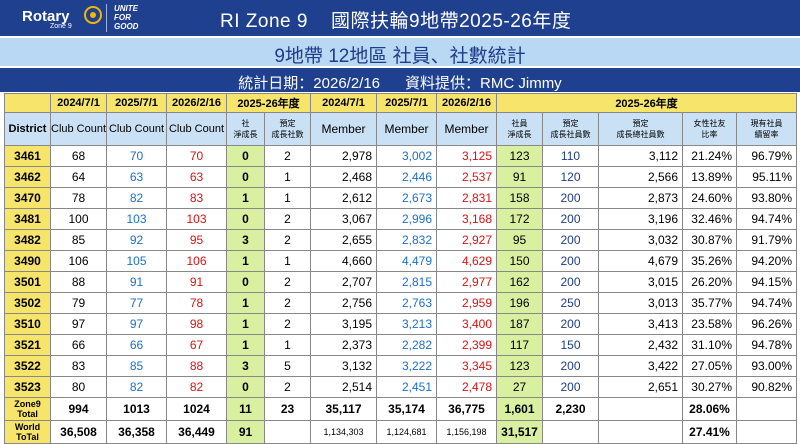 The height and width of the screenshot is (444, 800). What do you see at coordinates (640, 219) in the screenshot?
I see `cell-mtot: 3,196` at bounding box center [640, 219].